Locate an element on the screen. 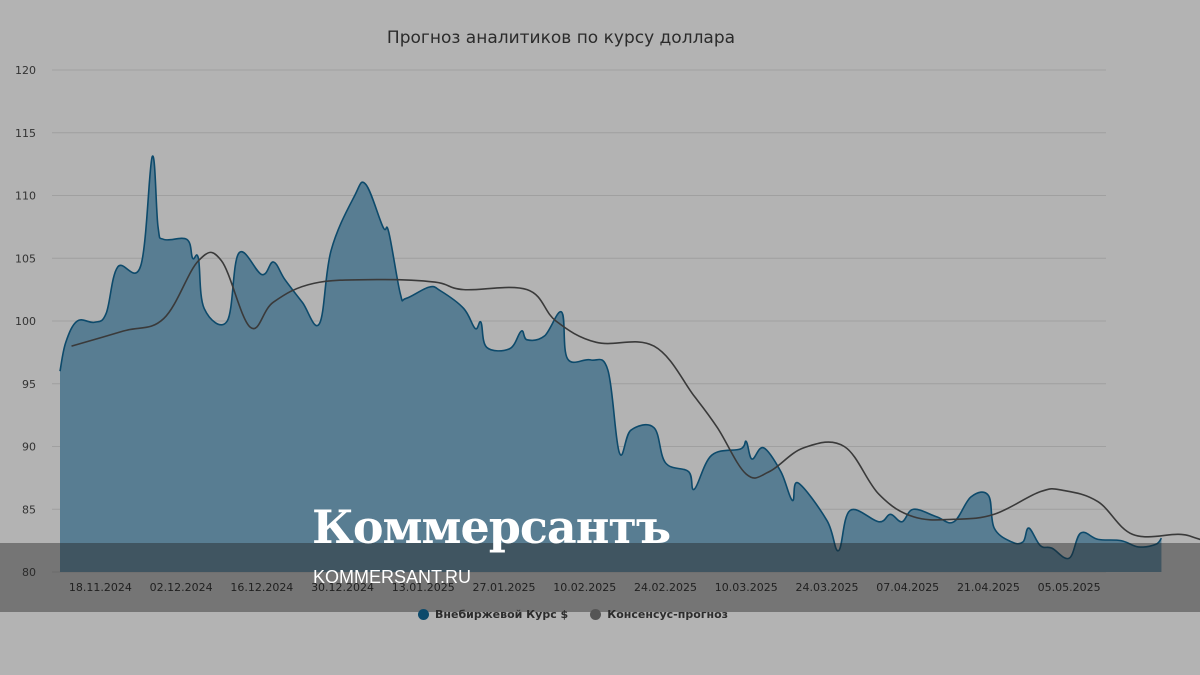 This screenshot has height=675, width=1200. watermark-band is located at coordinates (600, 577).